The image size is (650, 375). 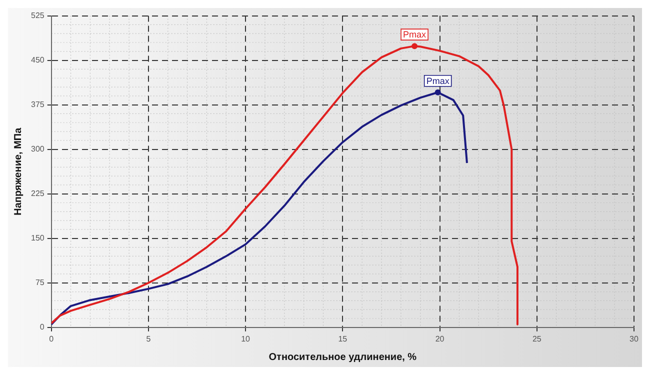 What do you see at coordinates (342, 357) in the screenshot?
I see `x-axis-title: Относительное удлинение, %` at bounding box center [342, 357].